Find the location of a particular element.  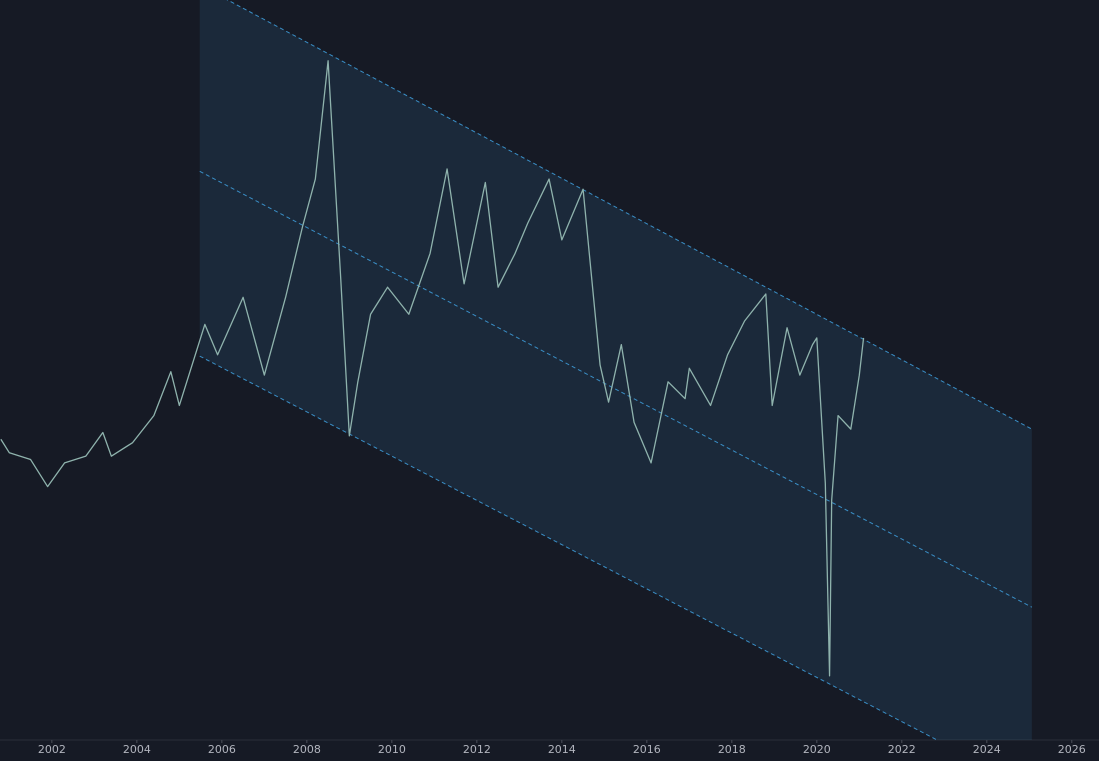

x-tick-label: 2022 is located at coordinates (902, 749).